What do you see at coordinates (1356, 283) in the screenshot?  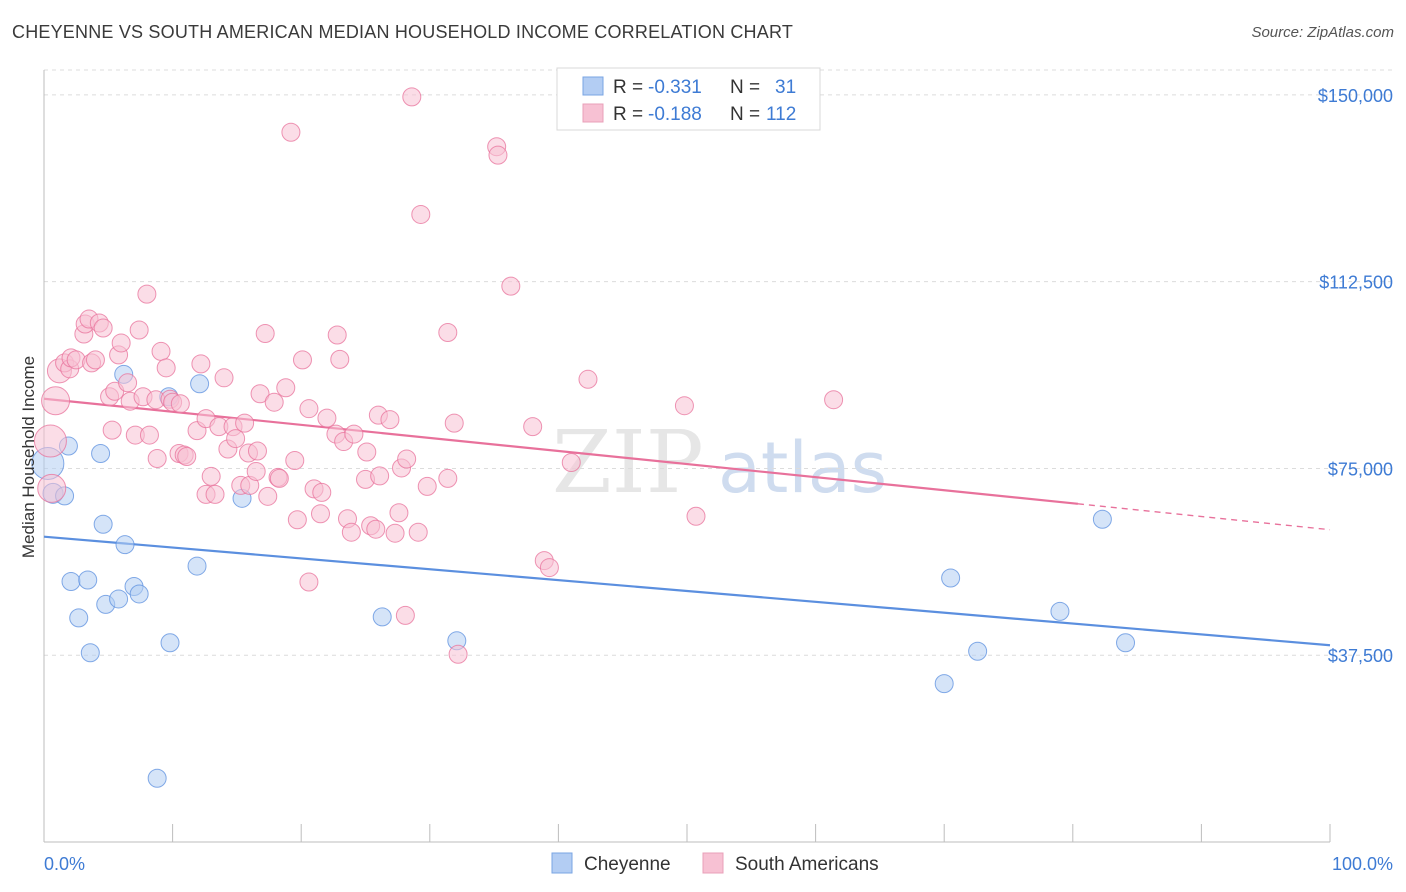 I see `y-tick-label: $112,500` at bounding box center [1356, 283].